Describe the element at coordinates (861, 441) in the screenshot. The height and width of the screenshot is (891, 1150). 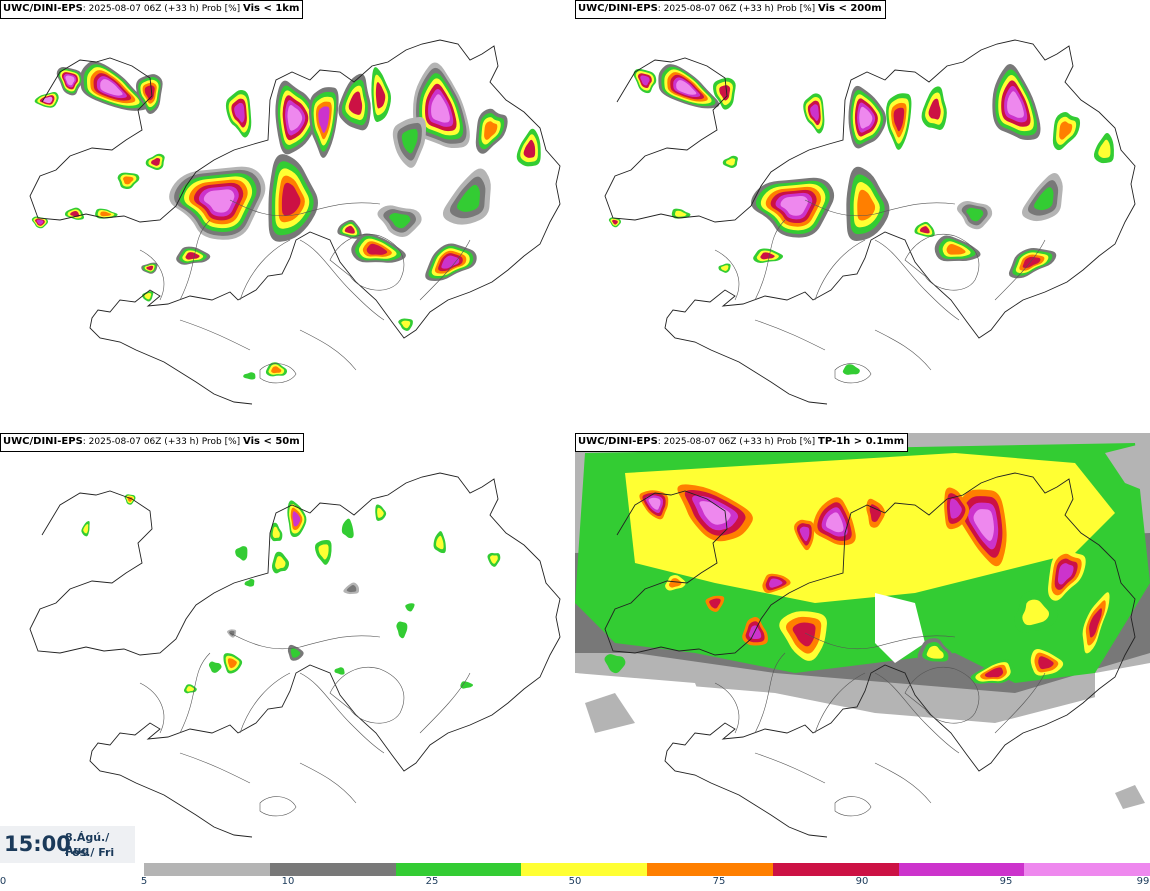
I see `threshold-label: TP-1h > 0.1mm` at that location.